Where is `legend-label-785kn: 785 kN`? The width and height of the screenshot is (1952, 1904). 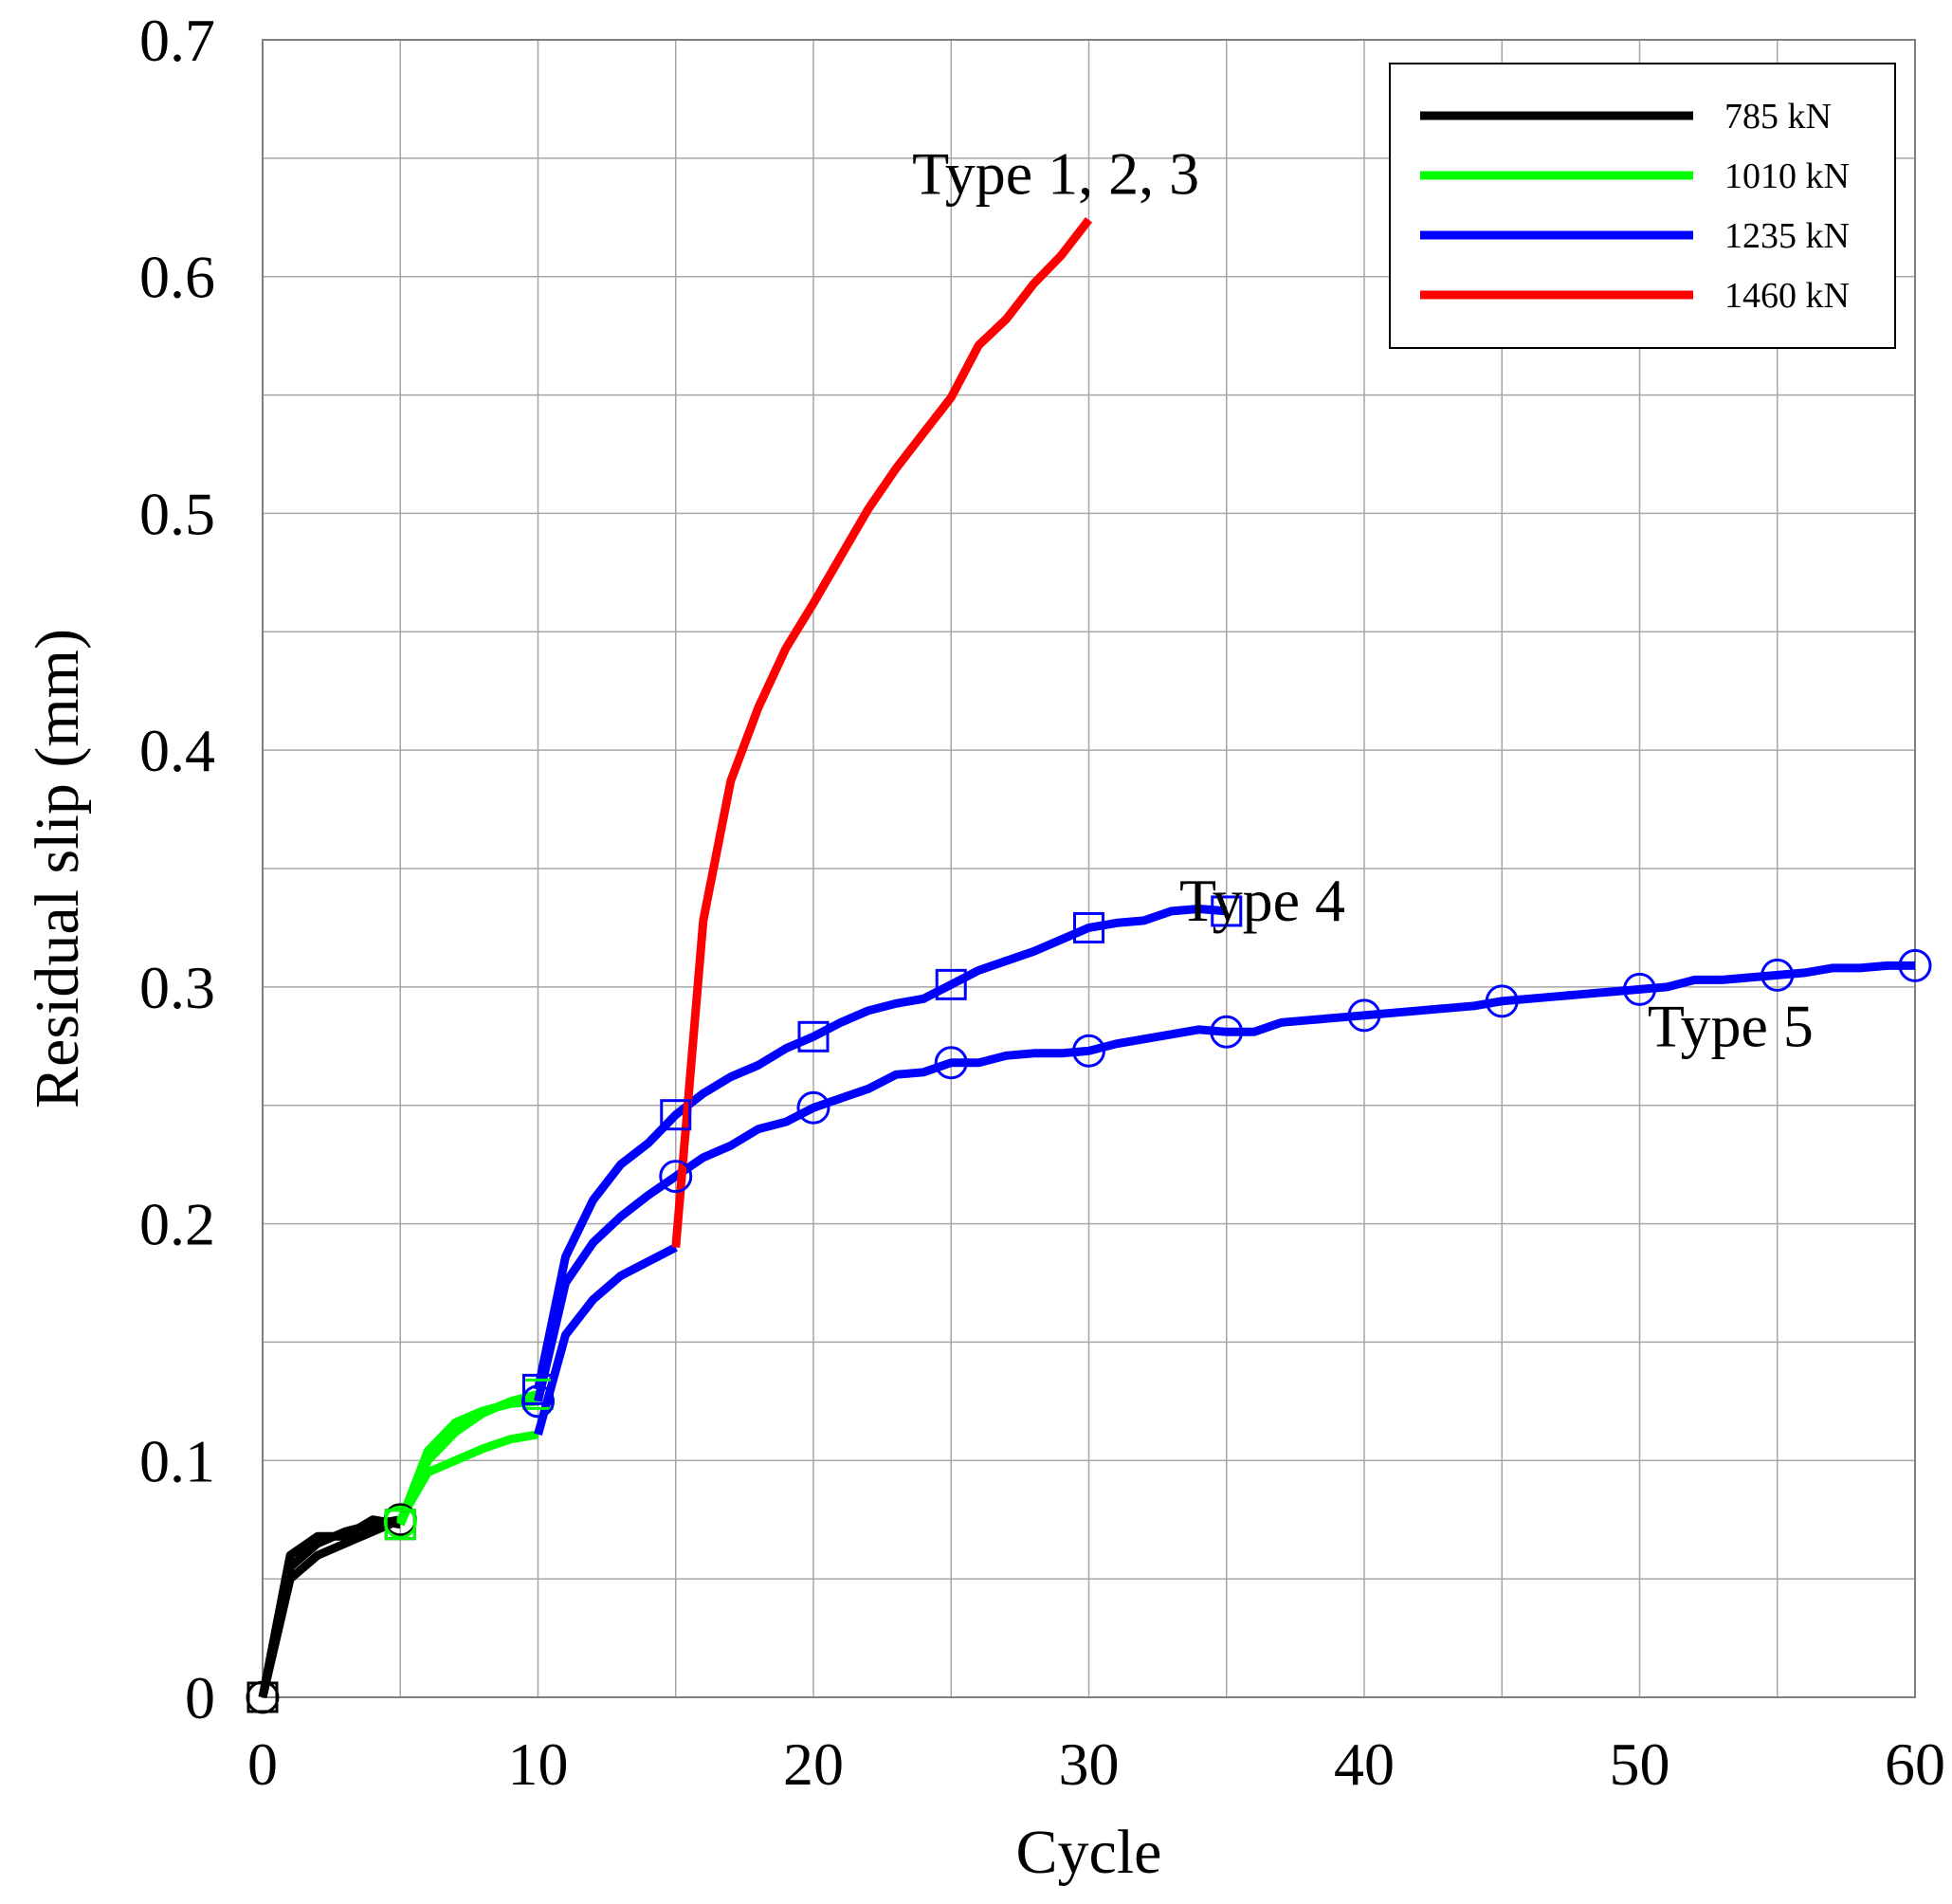 legend-label-785kn: 785 kN is located at coordinates (1778, 117).